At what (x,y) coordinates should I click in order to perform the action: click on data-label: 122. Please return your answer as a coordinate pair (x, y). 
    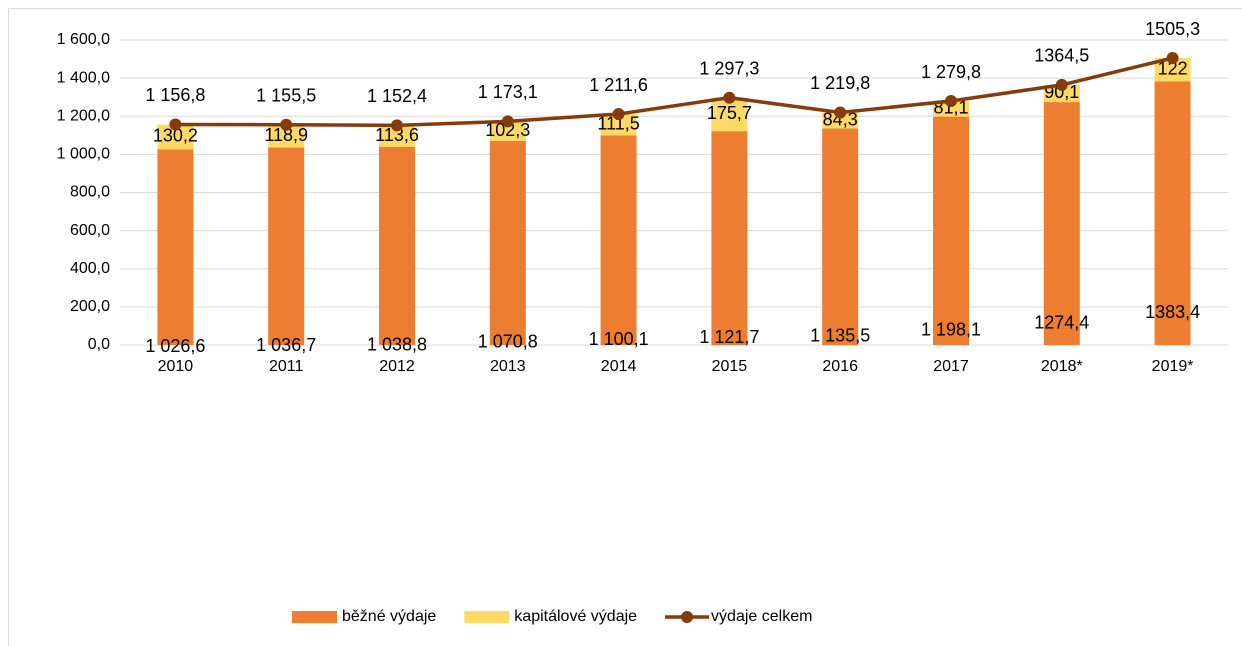
    Looking at the image, I should click on (1173, 68).